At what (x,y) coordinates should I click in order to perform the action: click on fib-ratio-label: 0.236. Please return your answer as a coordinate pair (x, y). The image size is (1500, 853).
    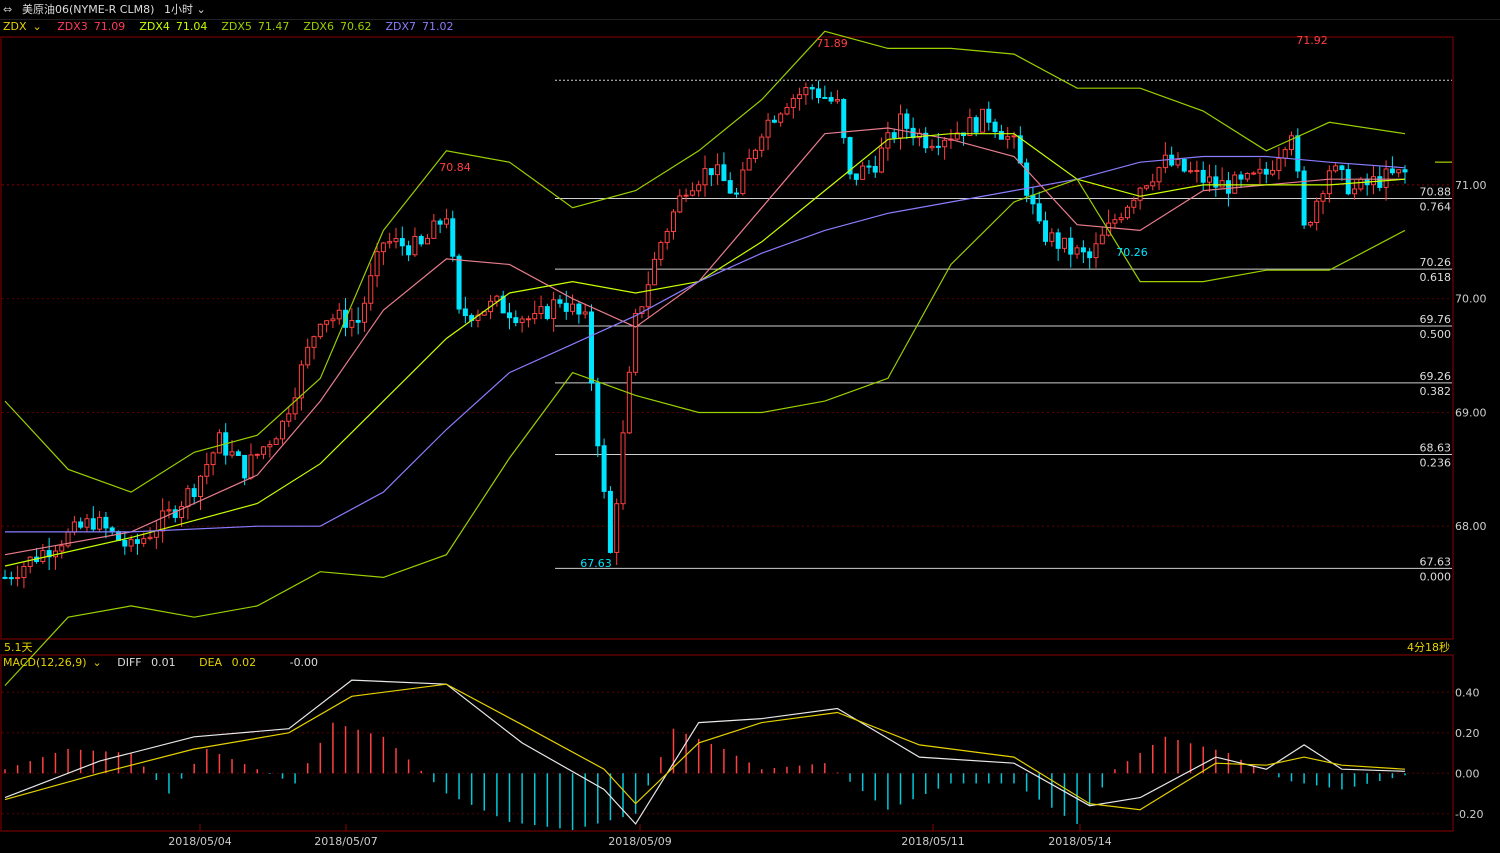
    Looking at the image, I should click on (1436, 463).